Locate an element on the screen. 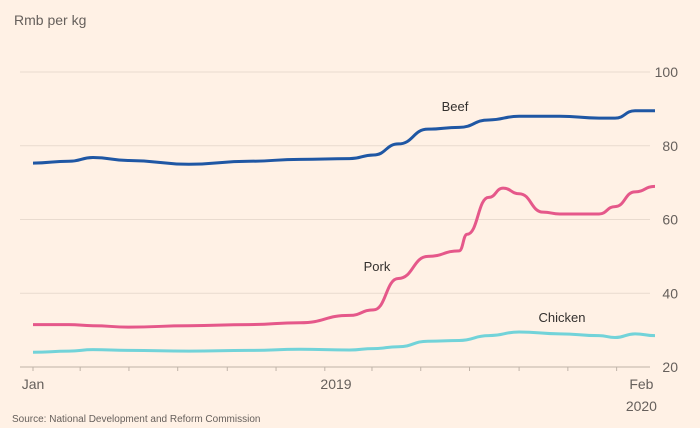  y-tick-label: 20 is located at coordinates (670, 367).